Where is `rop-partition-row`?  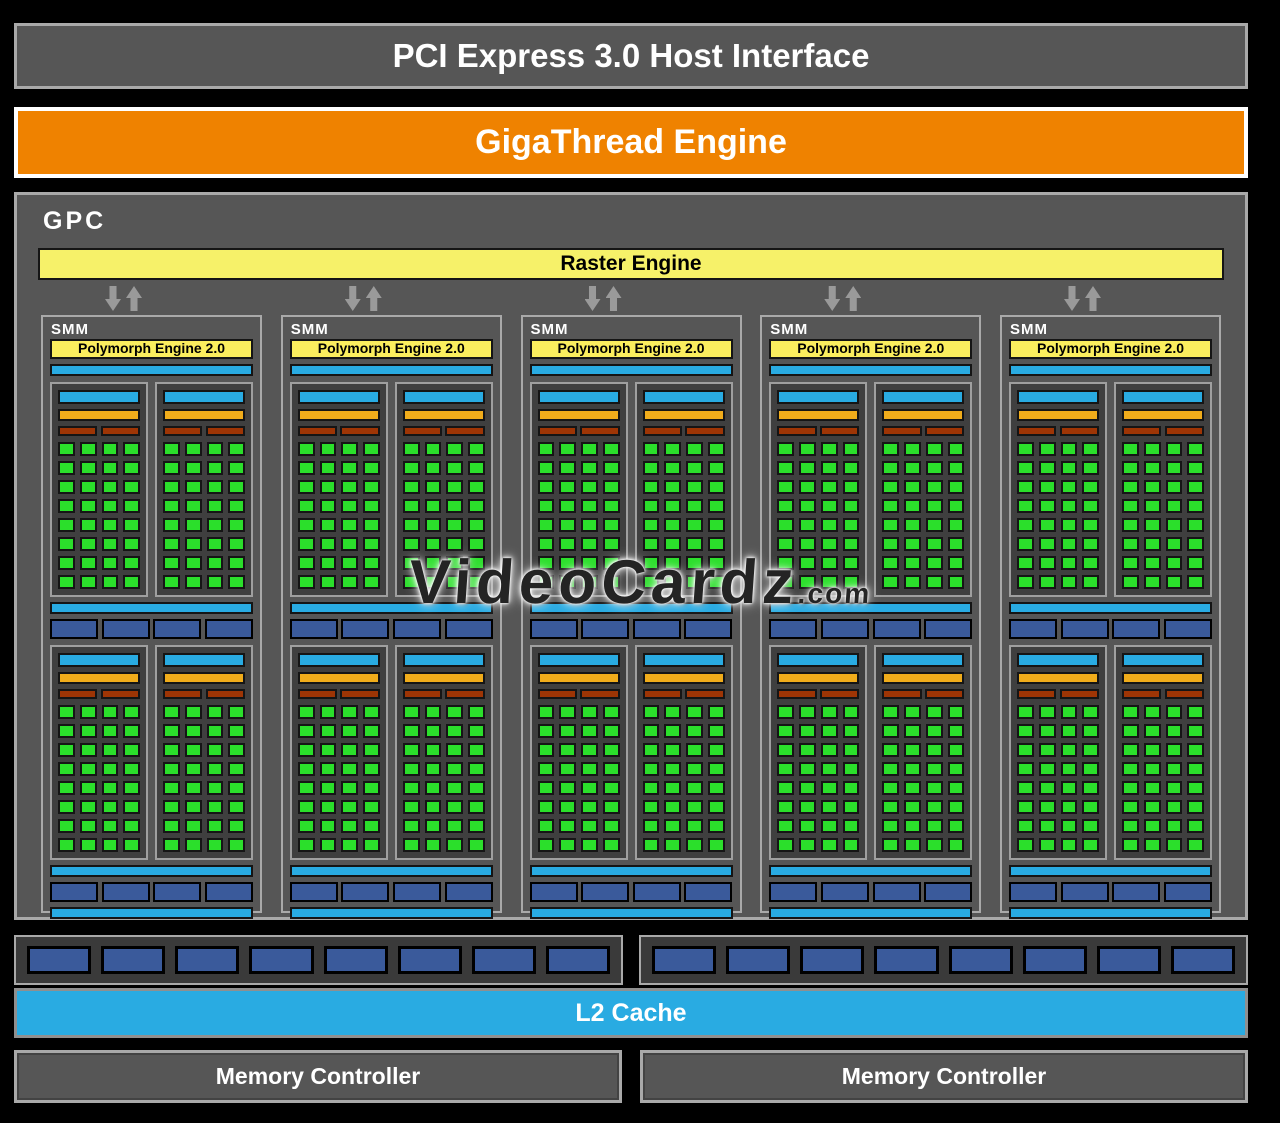
rop-partition-row is located at coordinates (631, 960).